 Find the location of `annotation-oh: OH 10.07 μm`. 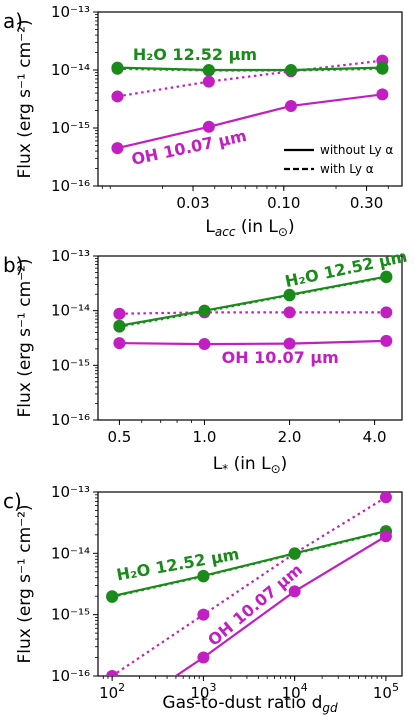

annotation-oh: OH 10.07 μm is located at coordinates (280, 357).